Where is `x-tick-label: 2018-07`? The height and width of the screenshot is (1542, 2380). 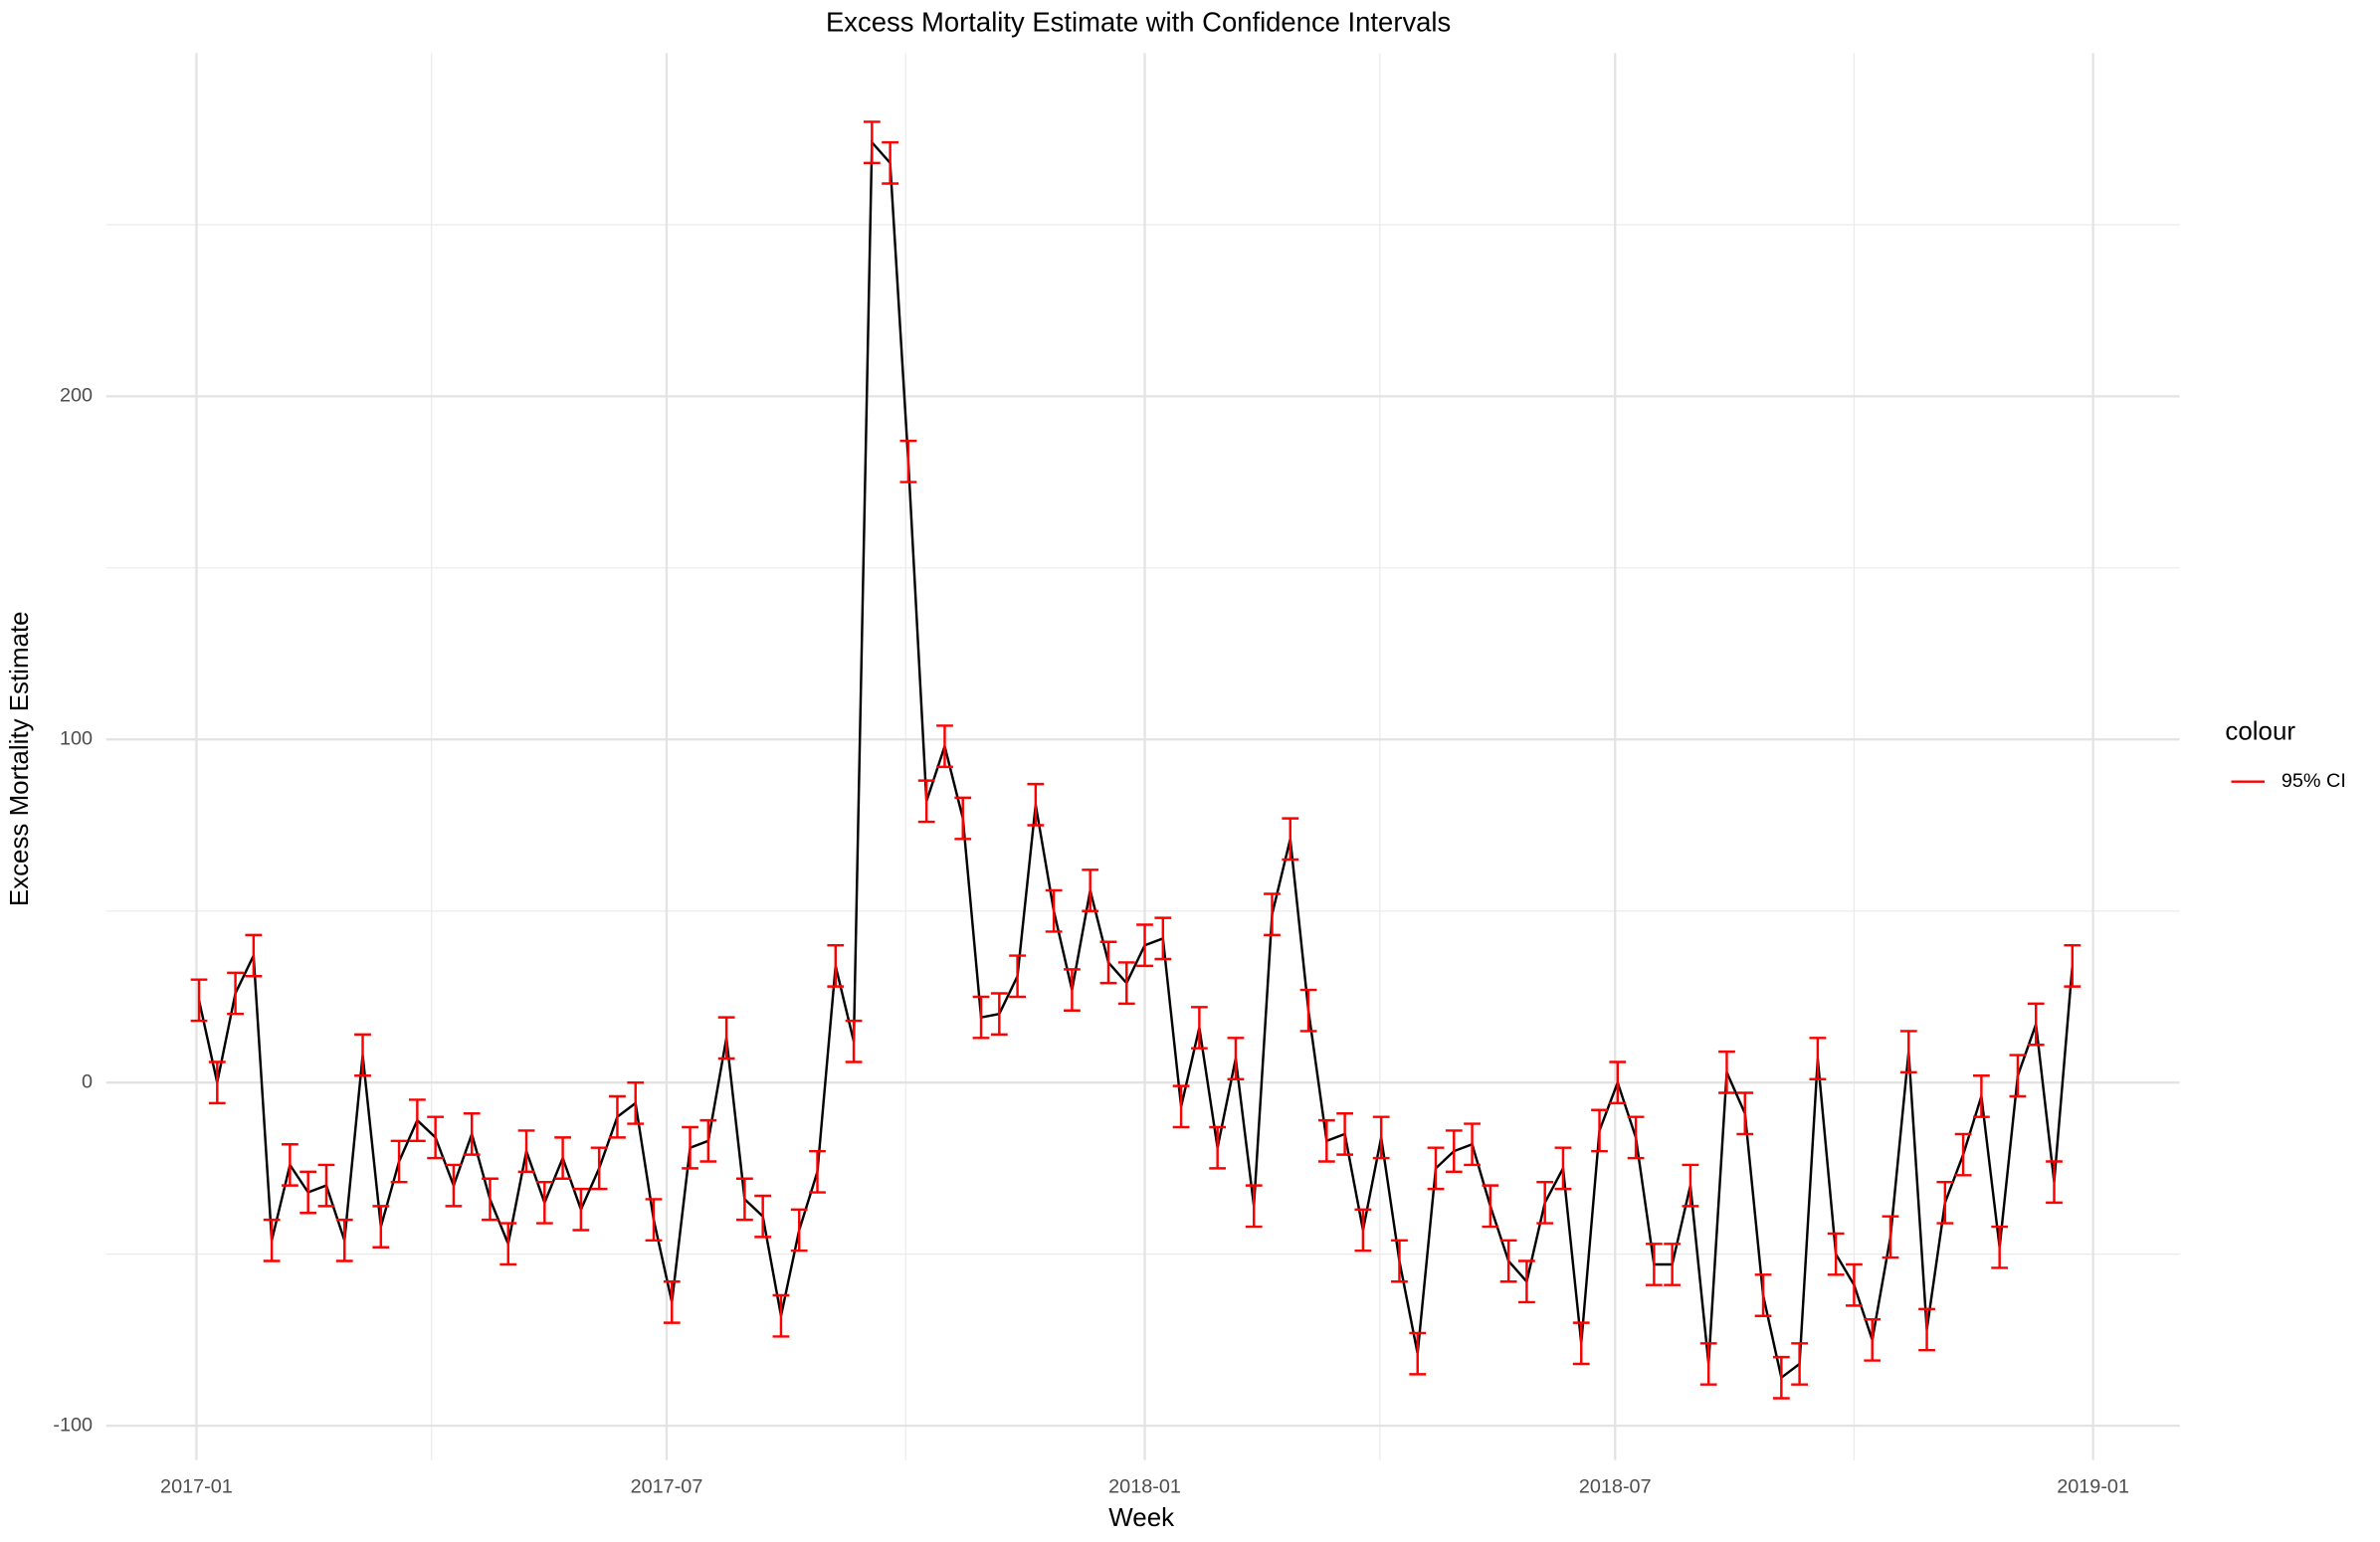
x-tick-label: 2018-07 is located at coordinates (1615, 1486).